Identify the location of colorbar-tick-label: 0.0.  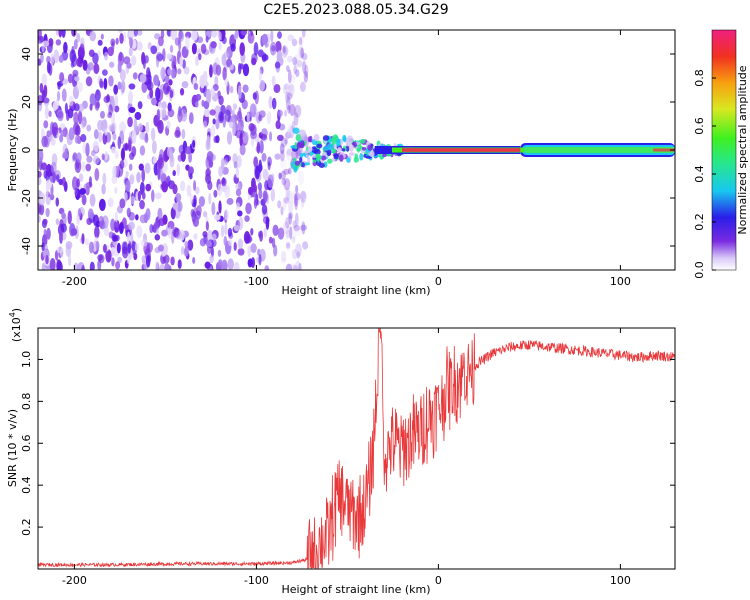
(699, 270).